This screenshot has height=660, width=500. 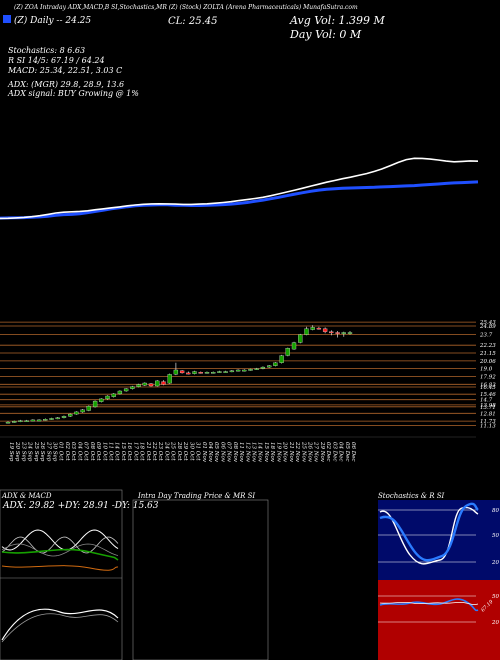 What do you see at coordinates (56, 60) in the screenshot?
I see `rsi-readout: R SI 14/5: 67.19 / 64.24` at bounding box center [56, 60].